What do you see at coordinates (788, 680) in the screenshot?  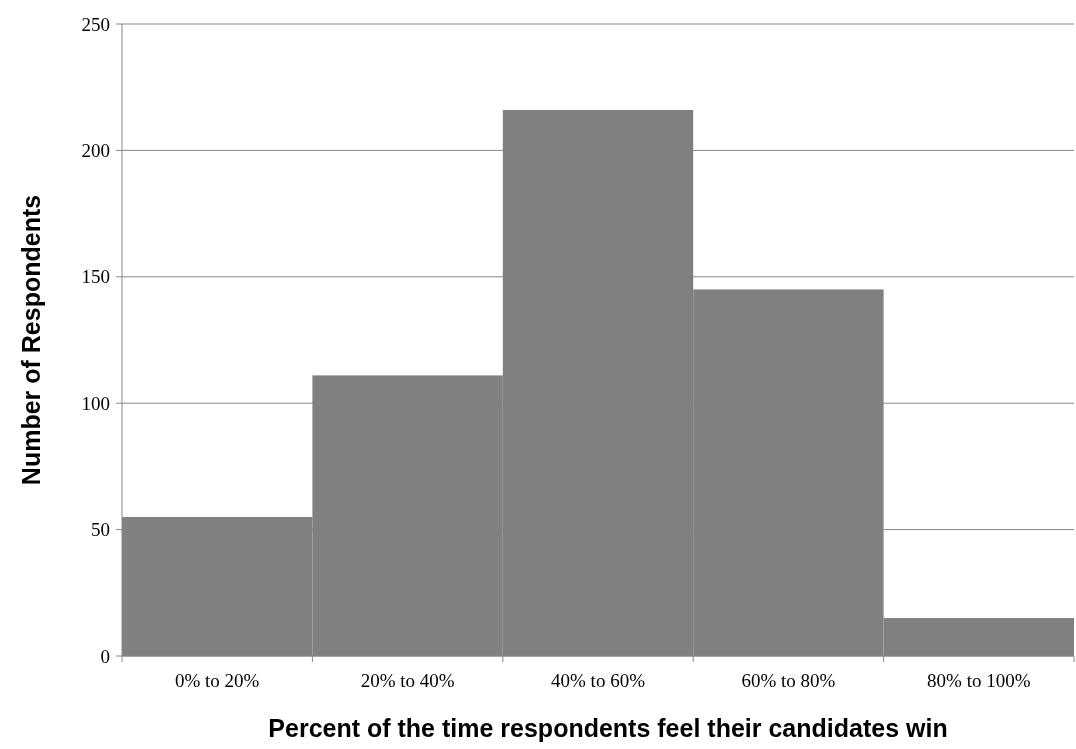 I see `x-tick-label: 60% to 80%` at bounding box center [788, 680].